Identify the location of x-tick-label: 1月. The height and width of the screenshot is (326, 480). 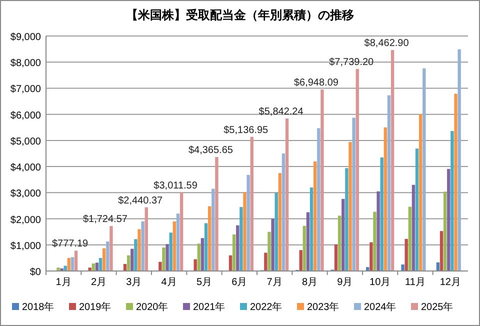
(64, 282).